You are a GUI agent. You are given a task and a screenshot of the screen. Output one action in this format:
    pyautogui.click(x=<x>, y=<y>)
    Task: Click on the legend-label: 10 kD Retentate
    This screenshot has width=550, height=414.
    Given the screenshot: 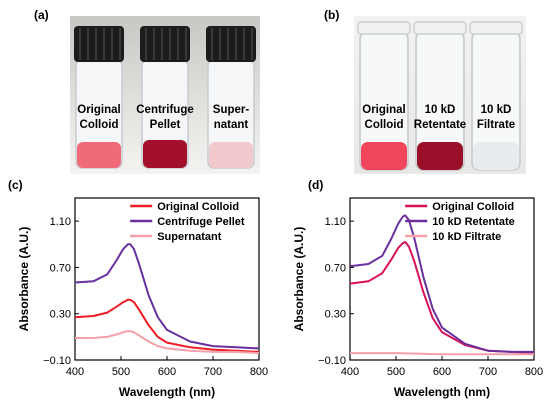 What is the action you would take?
    pyautogui.click(x=473, y=222)
    